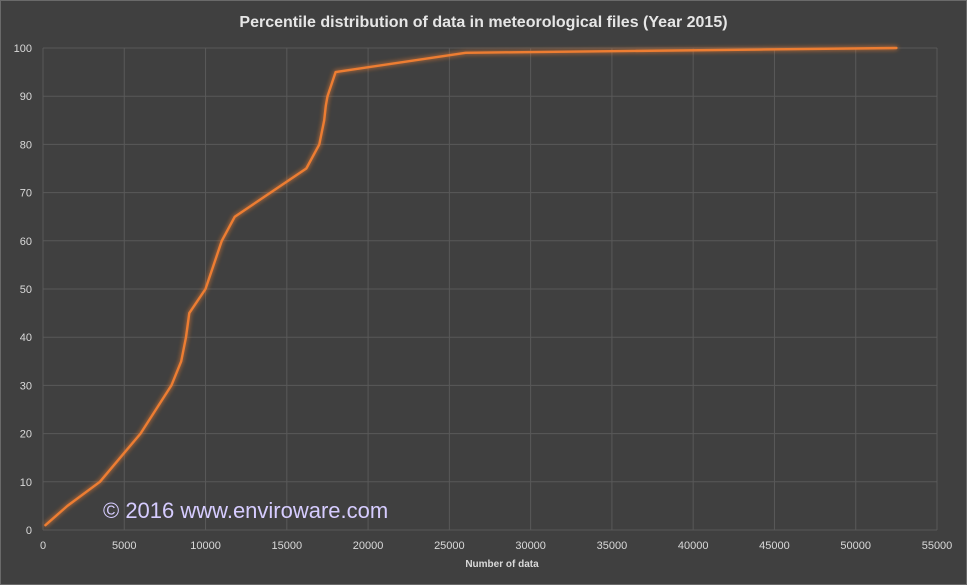  What do you see at coordinates (26, 386) in the screenshot?
I see `y-tick-label: 30` at bounding box center [26, 386].